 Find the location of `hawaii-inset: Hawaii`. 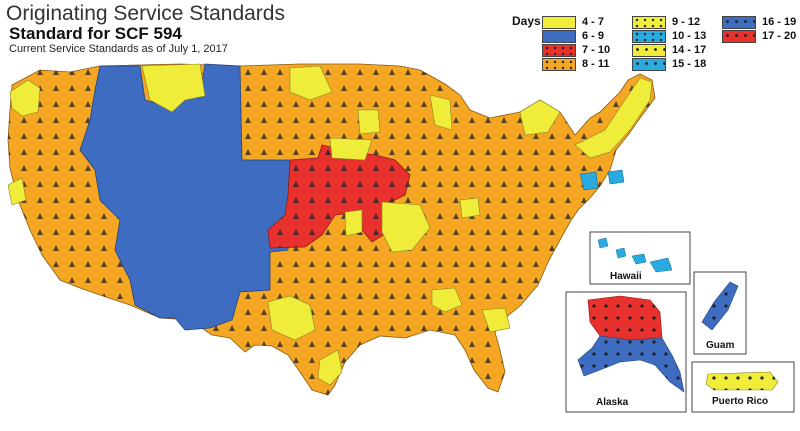

hawaii-inset: Hawaii is located at coordinates (640, 258).